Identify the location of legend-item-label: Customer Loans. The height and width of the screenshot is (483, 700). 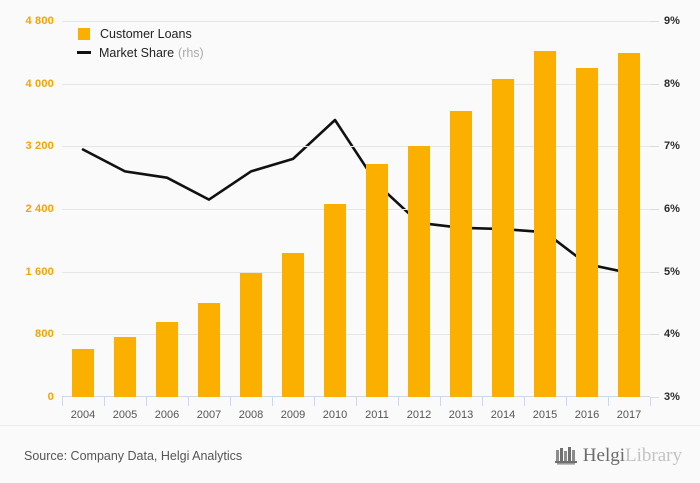
(146, 33).